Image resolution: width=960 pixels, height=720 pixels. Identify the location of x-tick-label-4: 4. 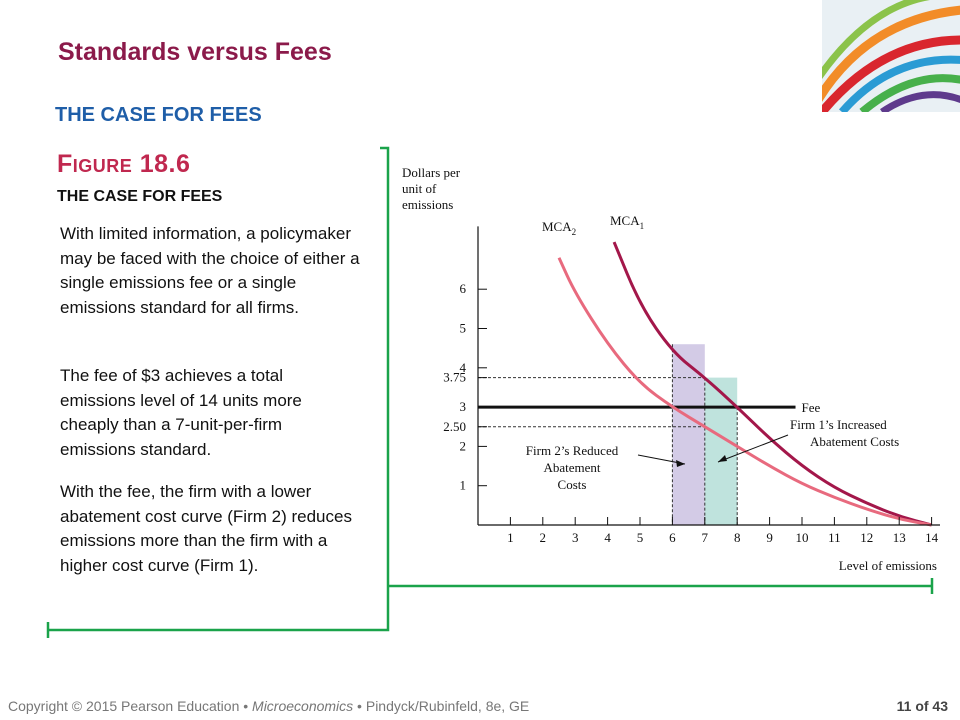
(607, 537).